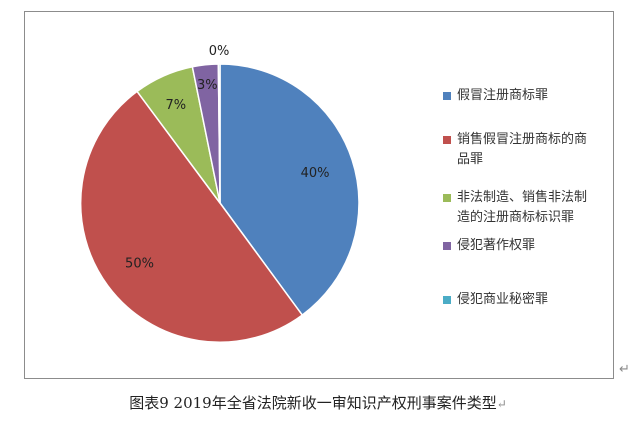  Describe the element at coordinates (315, 173) in the screenshot. I see `data-label-1: 40%` at that location.